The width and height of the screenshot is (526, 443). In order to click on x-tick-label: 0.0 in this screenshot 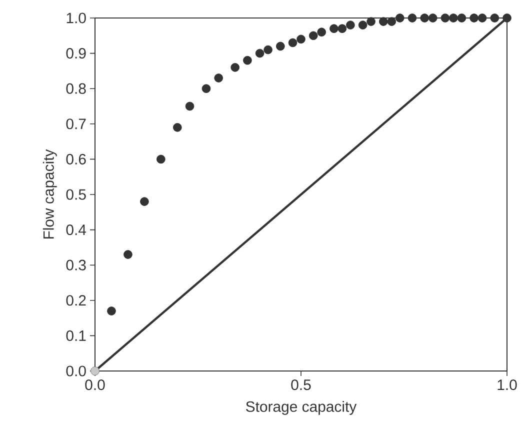, I will do `click(95, 385)`.